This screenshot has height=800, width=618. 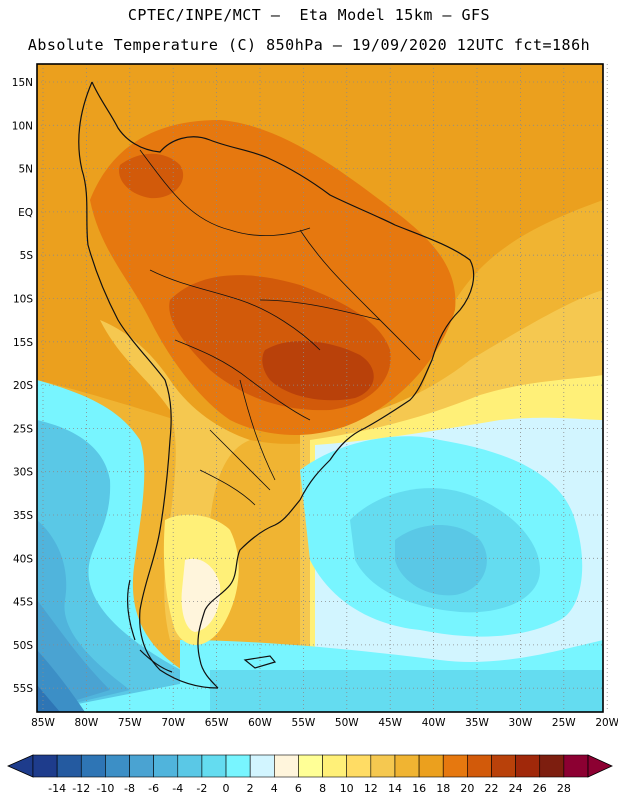 What do you see at coordinates (87, 723) in the screenshot?
I see `lon-label: 80W` at bounding box center [87, 723].